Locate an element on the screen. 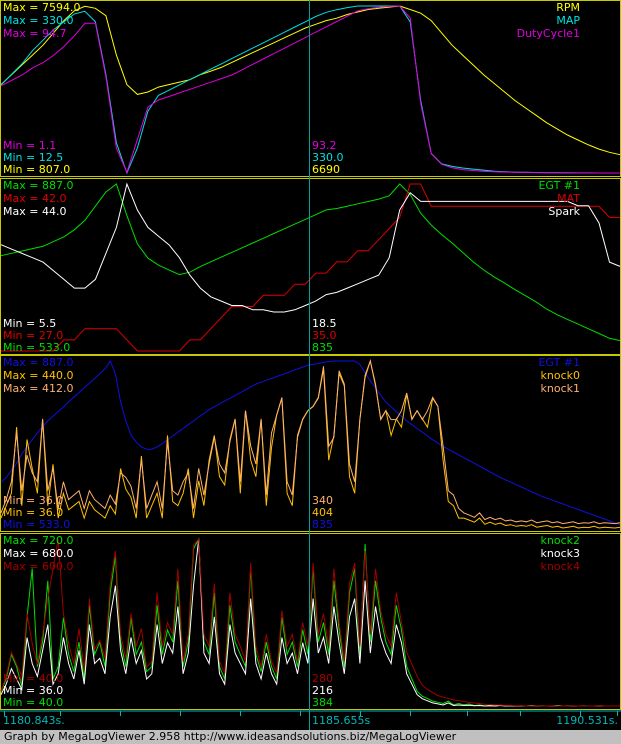  max-label: Max = 7594.0 is located at coordinates (41, 7).